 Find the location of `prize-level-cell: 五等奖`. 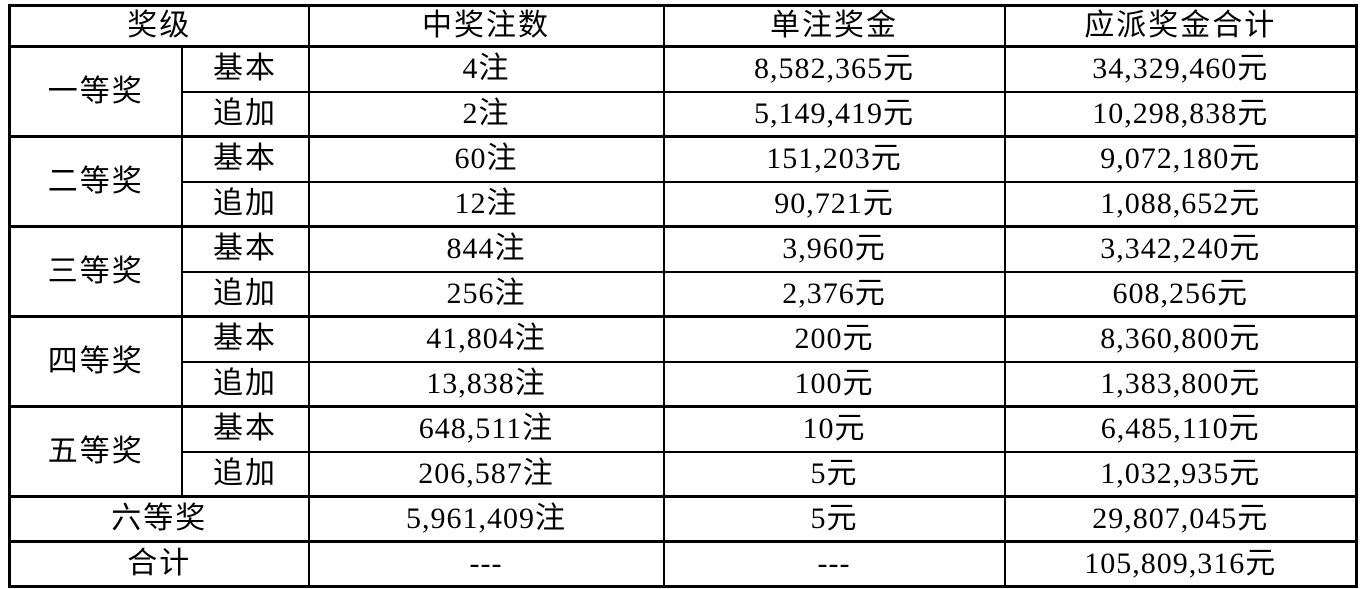

prize-level-cell: 五等奖 is located at coordinates (95, 451).